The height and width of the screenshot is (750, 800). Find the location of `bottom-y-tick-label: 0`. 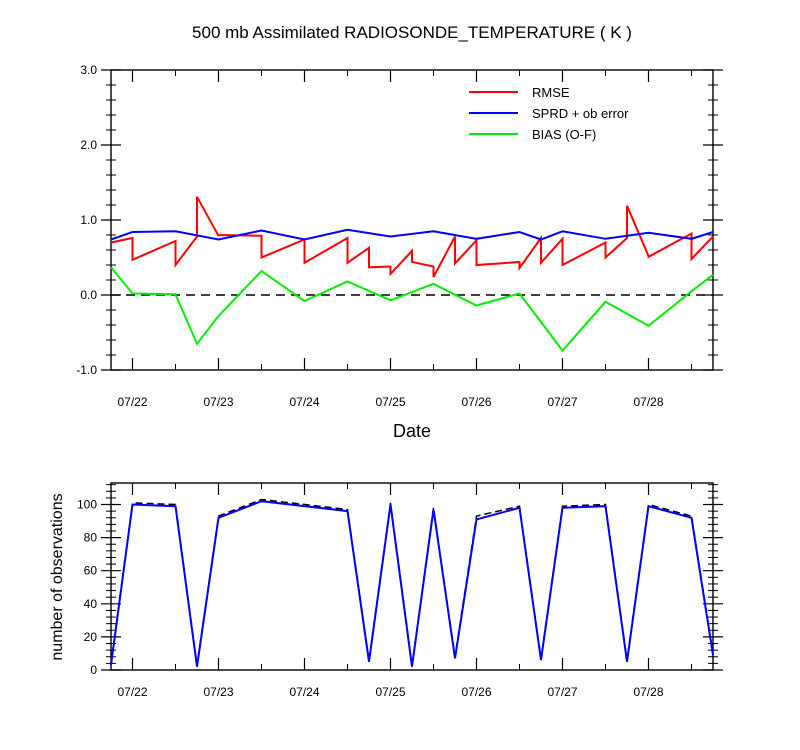

bottom-y-tick-label: 0 is located at coordinates (93, 670).